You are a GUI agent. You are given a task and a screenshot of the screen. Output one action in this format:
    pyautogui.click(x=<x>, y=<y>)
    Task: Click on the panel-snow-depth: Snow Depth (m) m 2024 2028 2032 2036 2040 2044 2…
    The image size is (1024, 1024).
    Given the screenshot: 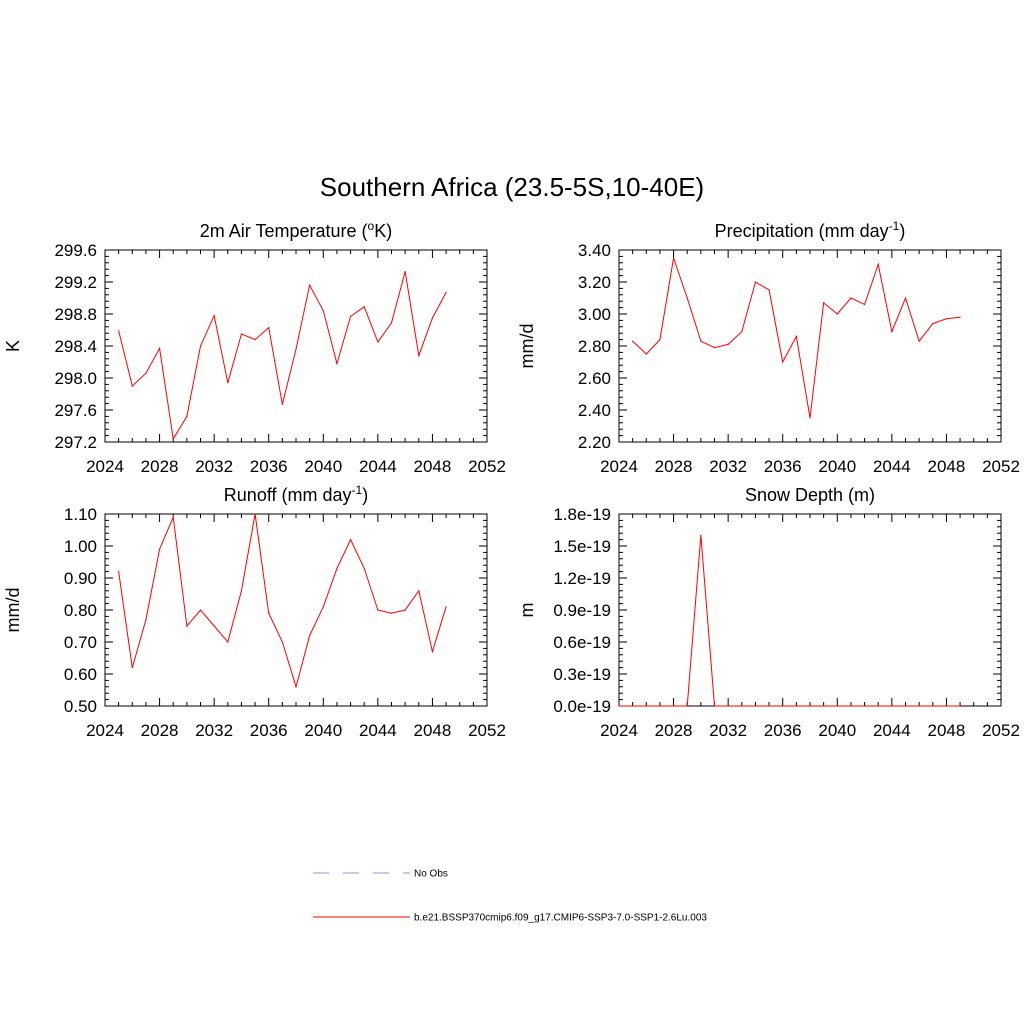 What is the action you would take?
    pyautogui.click(x=768, y=612)
    